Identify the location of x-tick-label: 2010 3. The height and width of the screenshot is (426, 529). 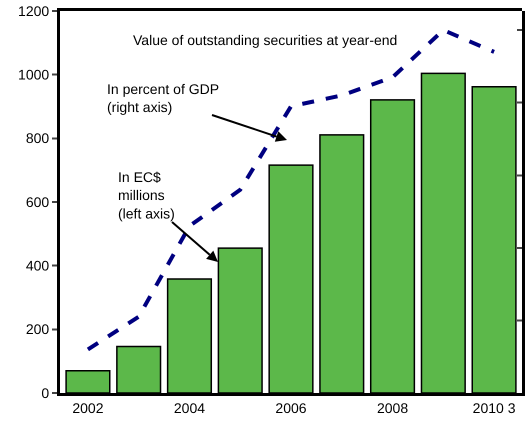
(494, 408).